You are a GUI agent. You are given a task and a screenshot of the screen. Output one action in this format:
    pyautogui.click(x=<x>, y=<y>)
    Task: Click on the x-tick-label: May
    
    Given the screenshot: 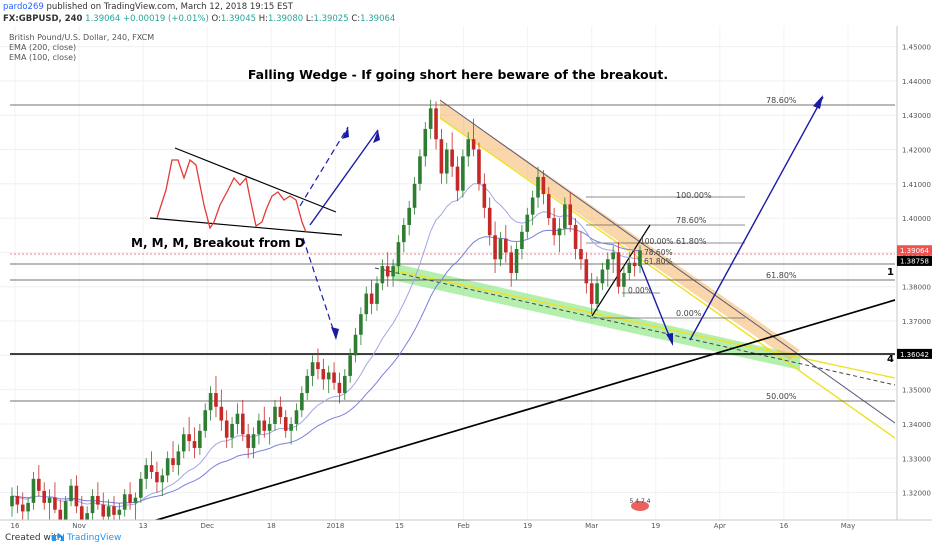 What is the action you would take?
    pyautogui.click(x=848, y=526)
    